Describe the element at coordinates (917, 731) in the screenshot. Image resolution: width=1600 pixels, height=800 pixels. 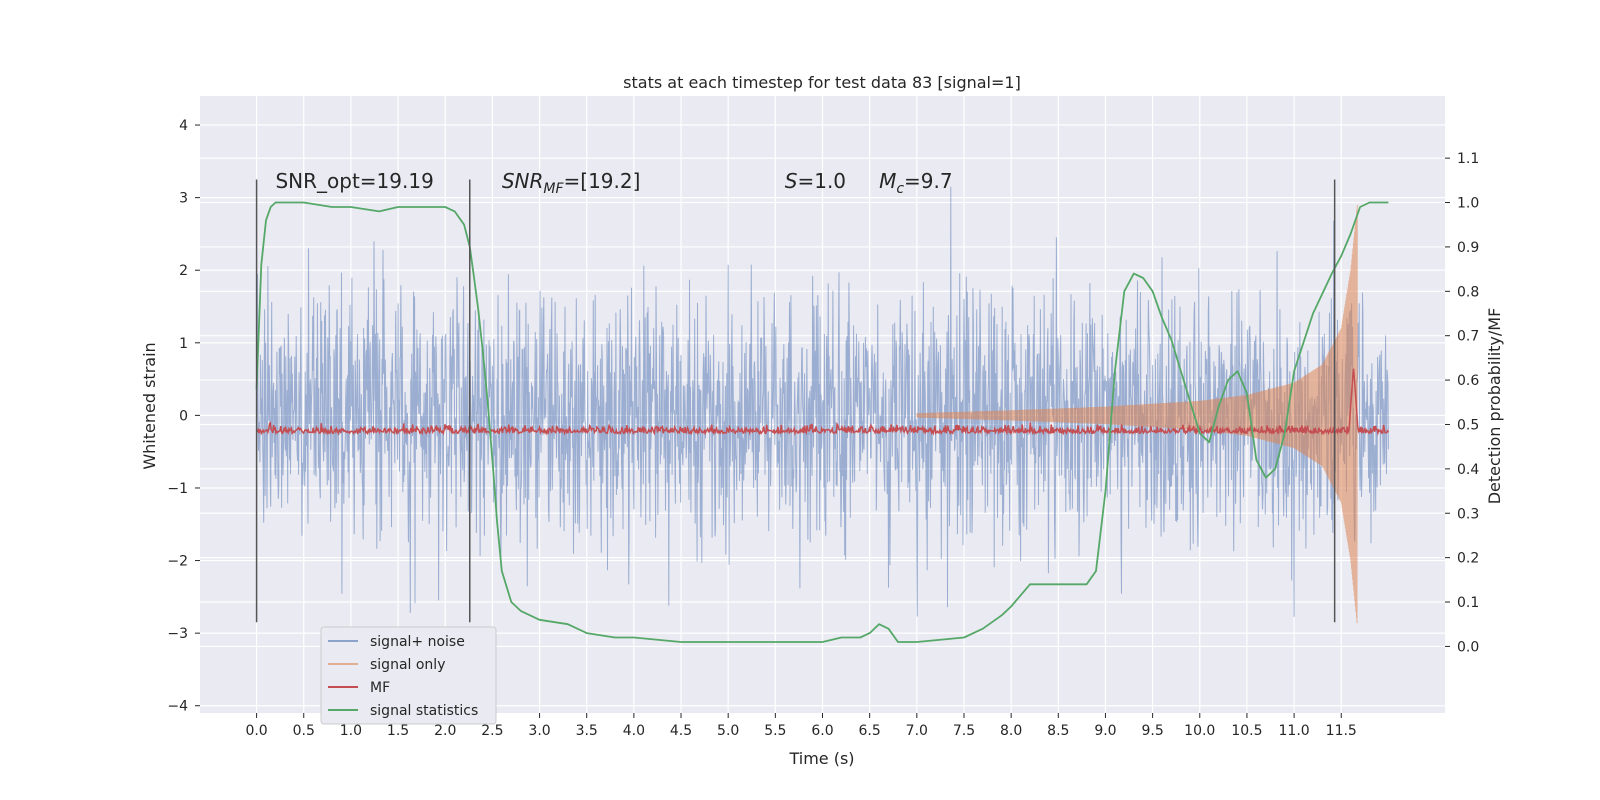
I see `x-tick-label: 7.0` at that location.